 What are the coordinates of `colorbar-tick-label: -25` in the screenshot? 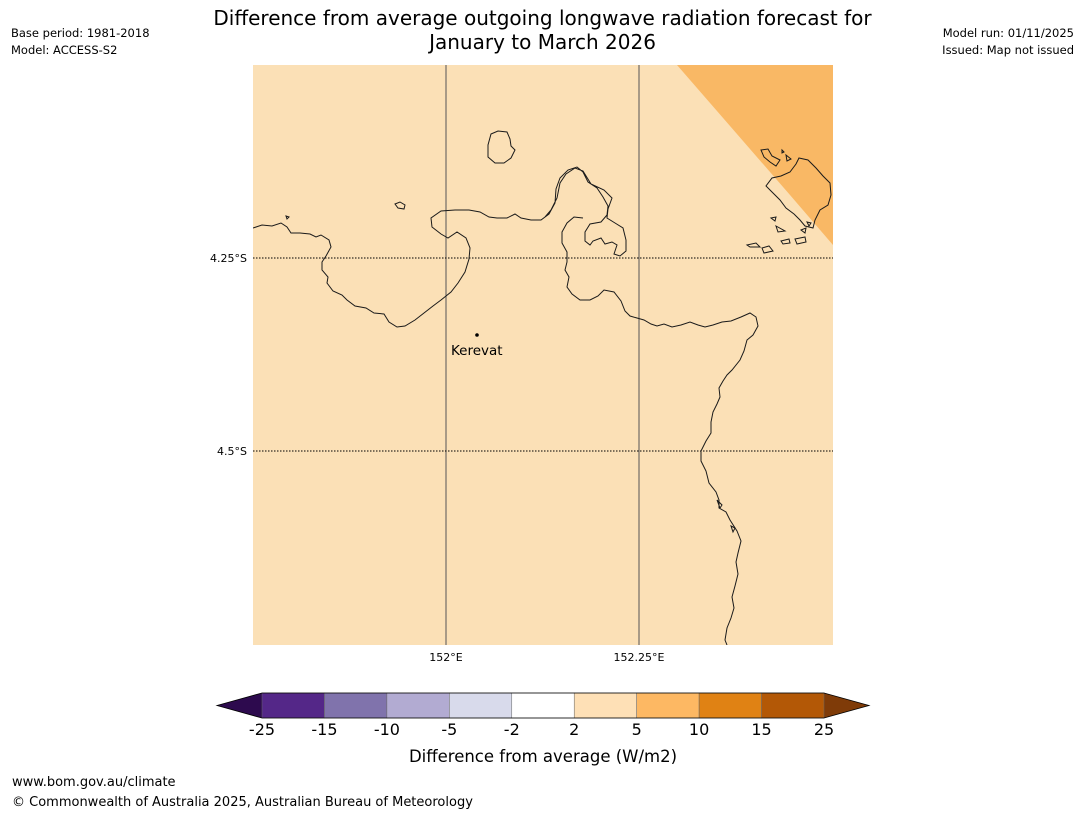 It's located at (262, 729).